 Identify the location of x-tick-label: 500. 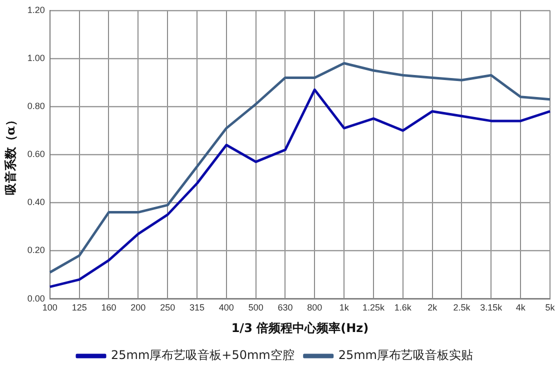
(256, 307).